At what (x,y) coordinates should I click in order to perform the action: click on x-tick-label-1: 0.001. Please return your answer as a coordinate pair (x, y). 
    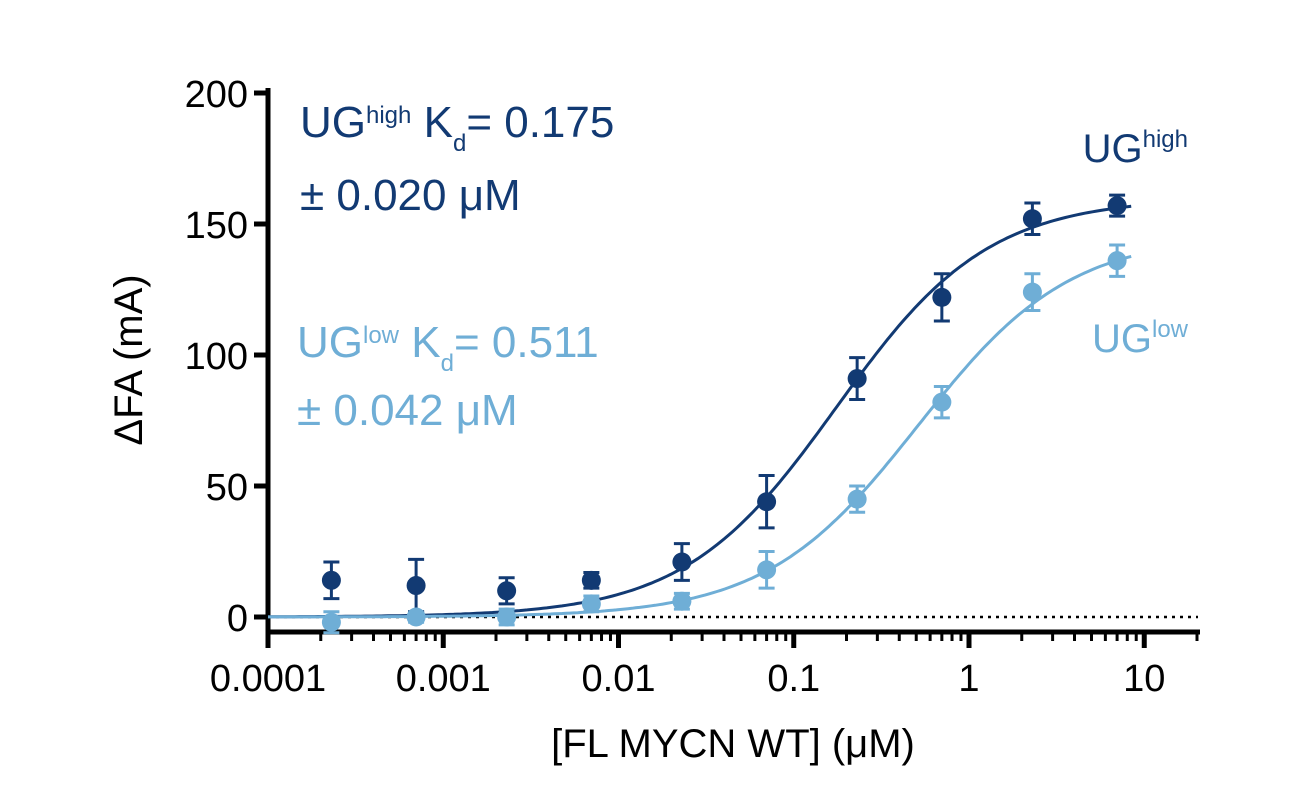
    Looking at the image, I should click on (443, 679).